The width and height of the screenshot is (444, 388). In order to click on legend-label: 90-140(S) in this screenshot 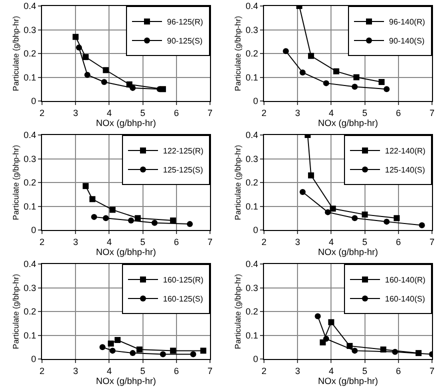, I will do `click(407, 41)`.